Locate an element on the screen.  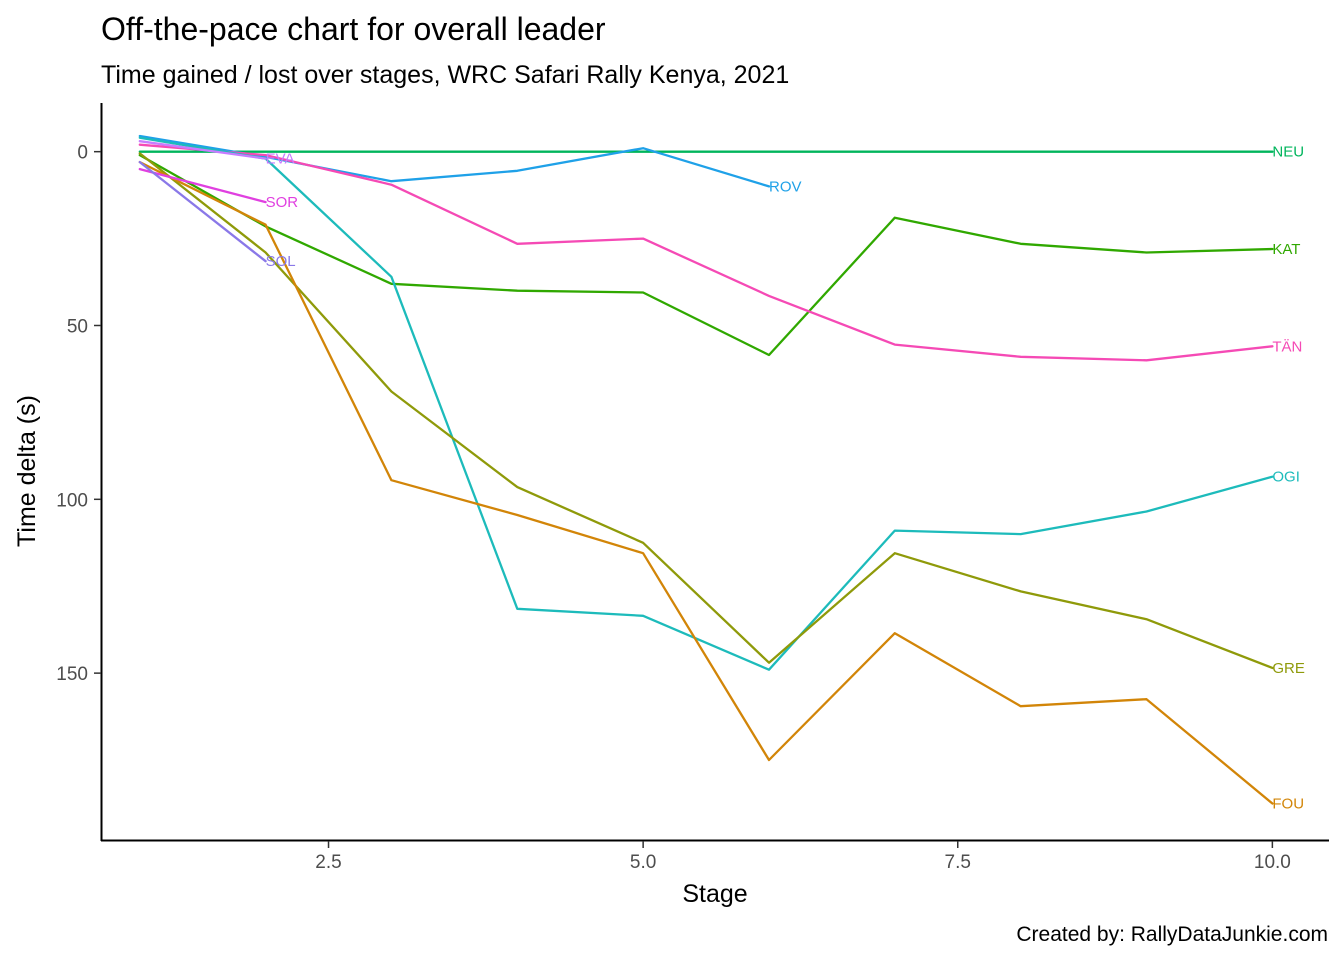
x-tick-label: 5.0 is located at coordinates (643, 862).